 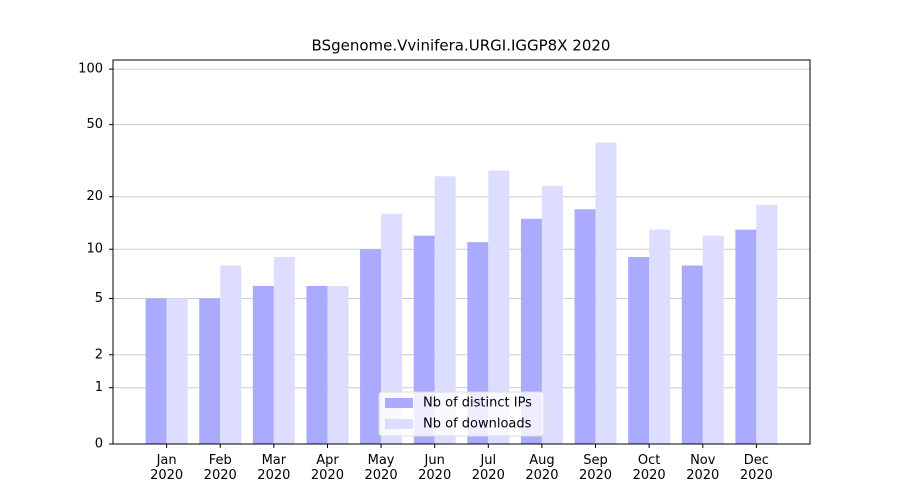 What do you see at coordinates (461, 46) in the screenshot?
I see `chart-title: BSgenome.Vvinifera.URGI.IGGP8X 2020` at bounding box center [461, 46].